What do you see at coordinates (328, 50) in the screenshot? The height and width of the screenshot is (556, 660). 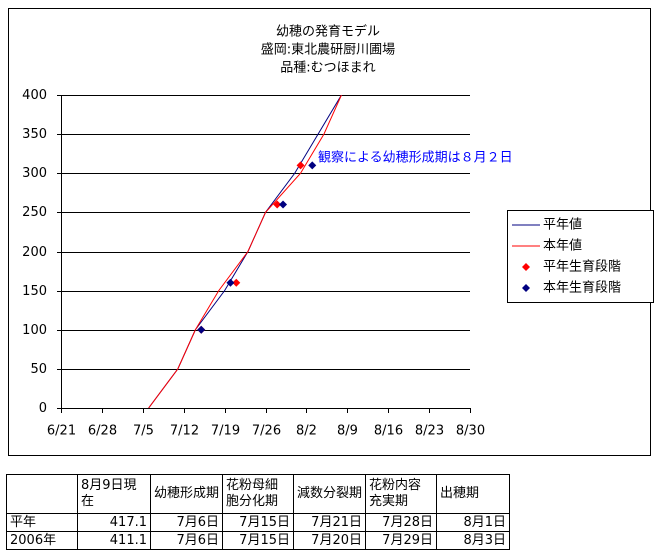 I see `chart-title: 盛岡:東北農研厨川圃場` at bounding box center [328, 50].